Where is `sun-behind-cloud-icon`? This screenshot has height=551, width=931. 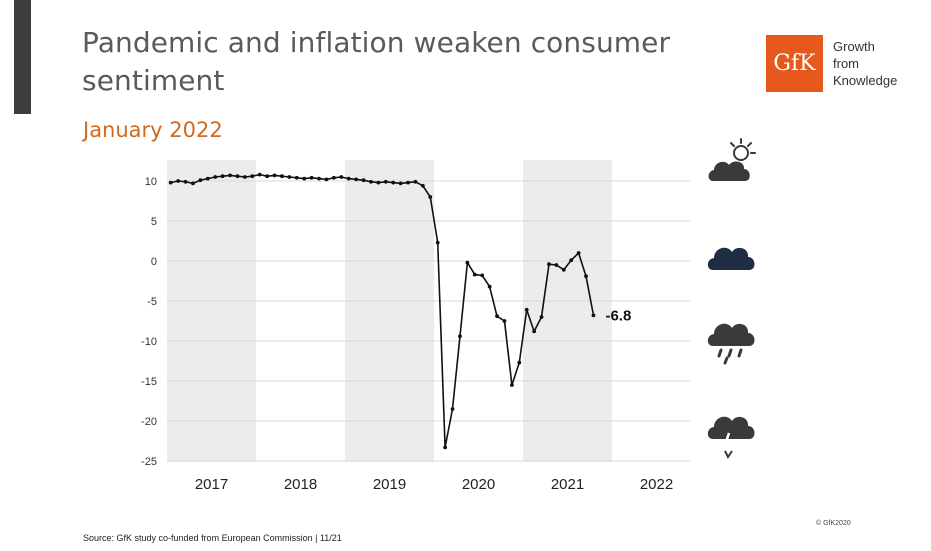 sun-behind-cloud-icon is located at coordinates (732, 159).